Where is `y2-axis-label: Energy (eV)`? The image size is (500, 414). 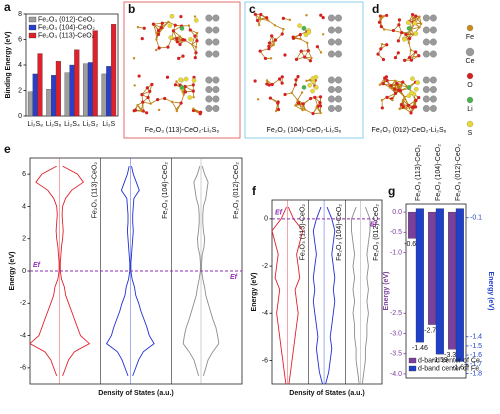
y2-axis-label: Energy (eV) is located at coordinates (490, 291).